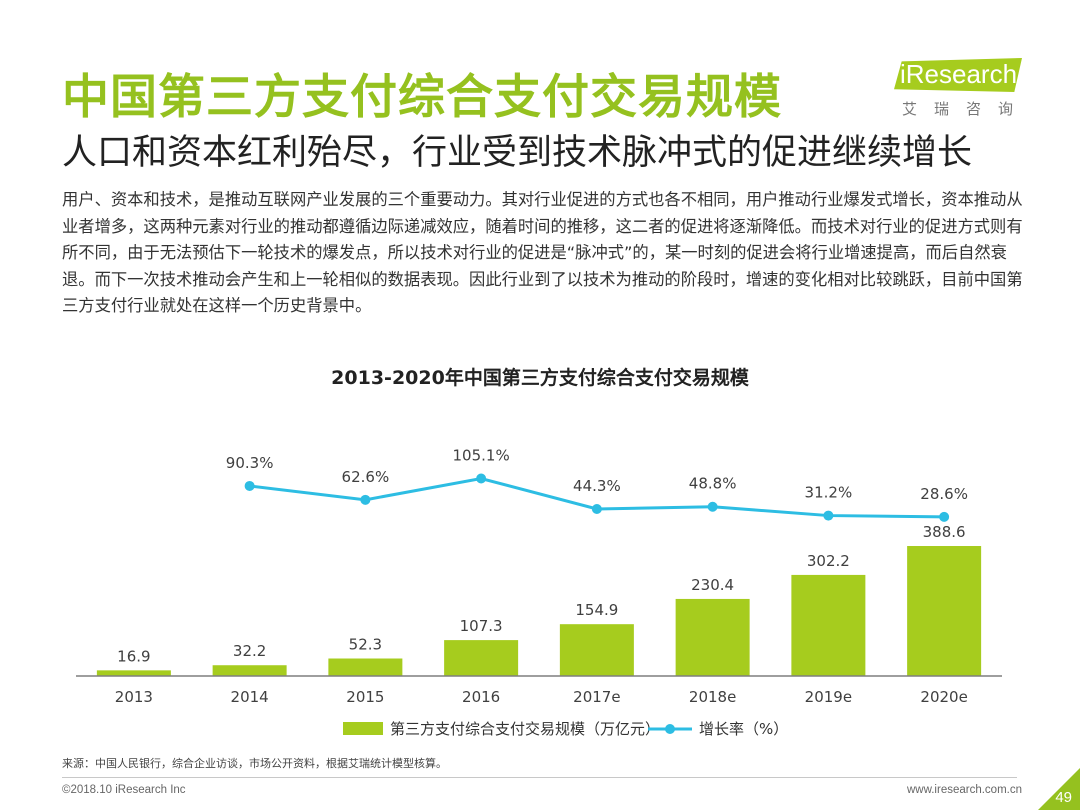  Describe the element at coordinates (365, 499) in the screenshot. I see `growth-point-2015` at that location.